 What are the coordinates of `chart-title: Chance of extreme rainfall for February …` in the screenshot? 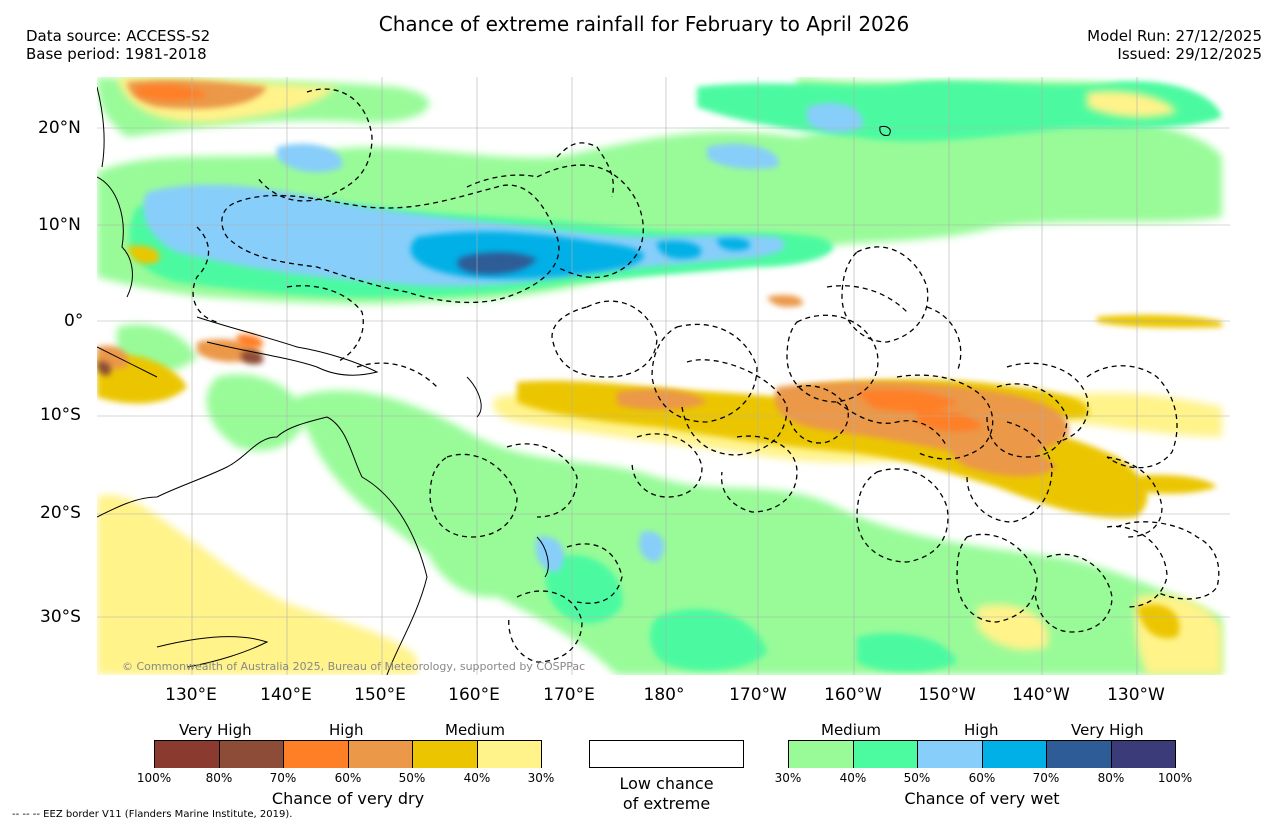 It's located at (644, 24).